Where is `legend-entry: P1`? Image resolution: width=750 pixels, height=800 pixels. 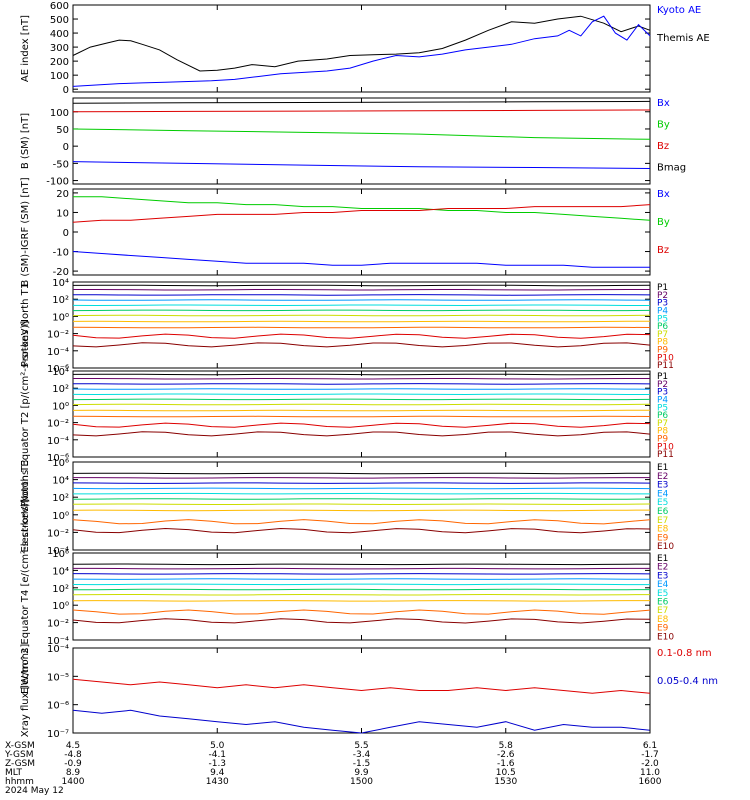 legend-entry: P1 is located at coordinates (662, 377).